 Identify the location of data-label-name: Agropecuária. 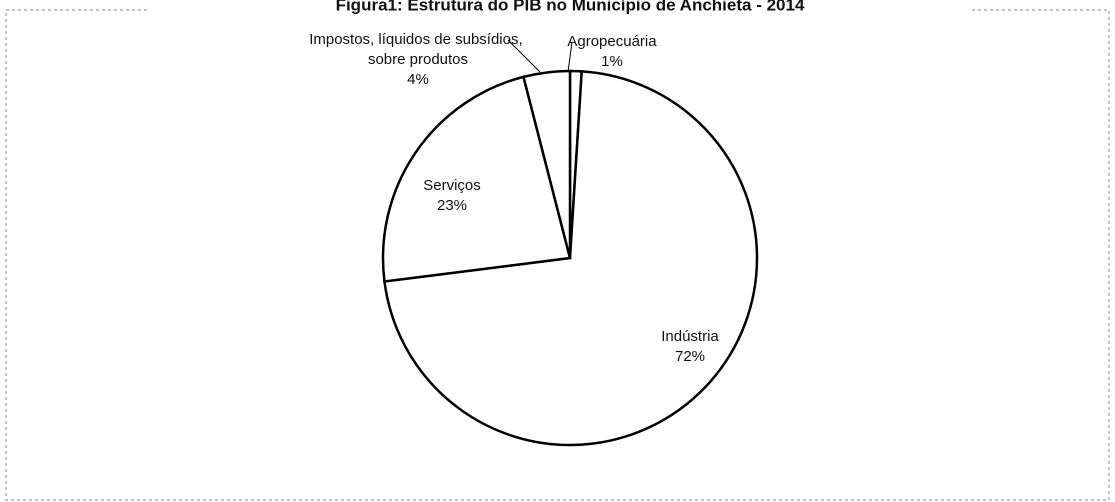
(612, 41).